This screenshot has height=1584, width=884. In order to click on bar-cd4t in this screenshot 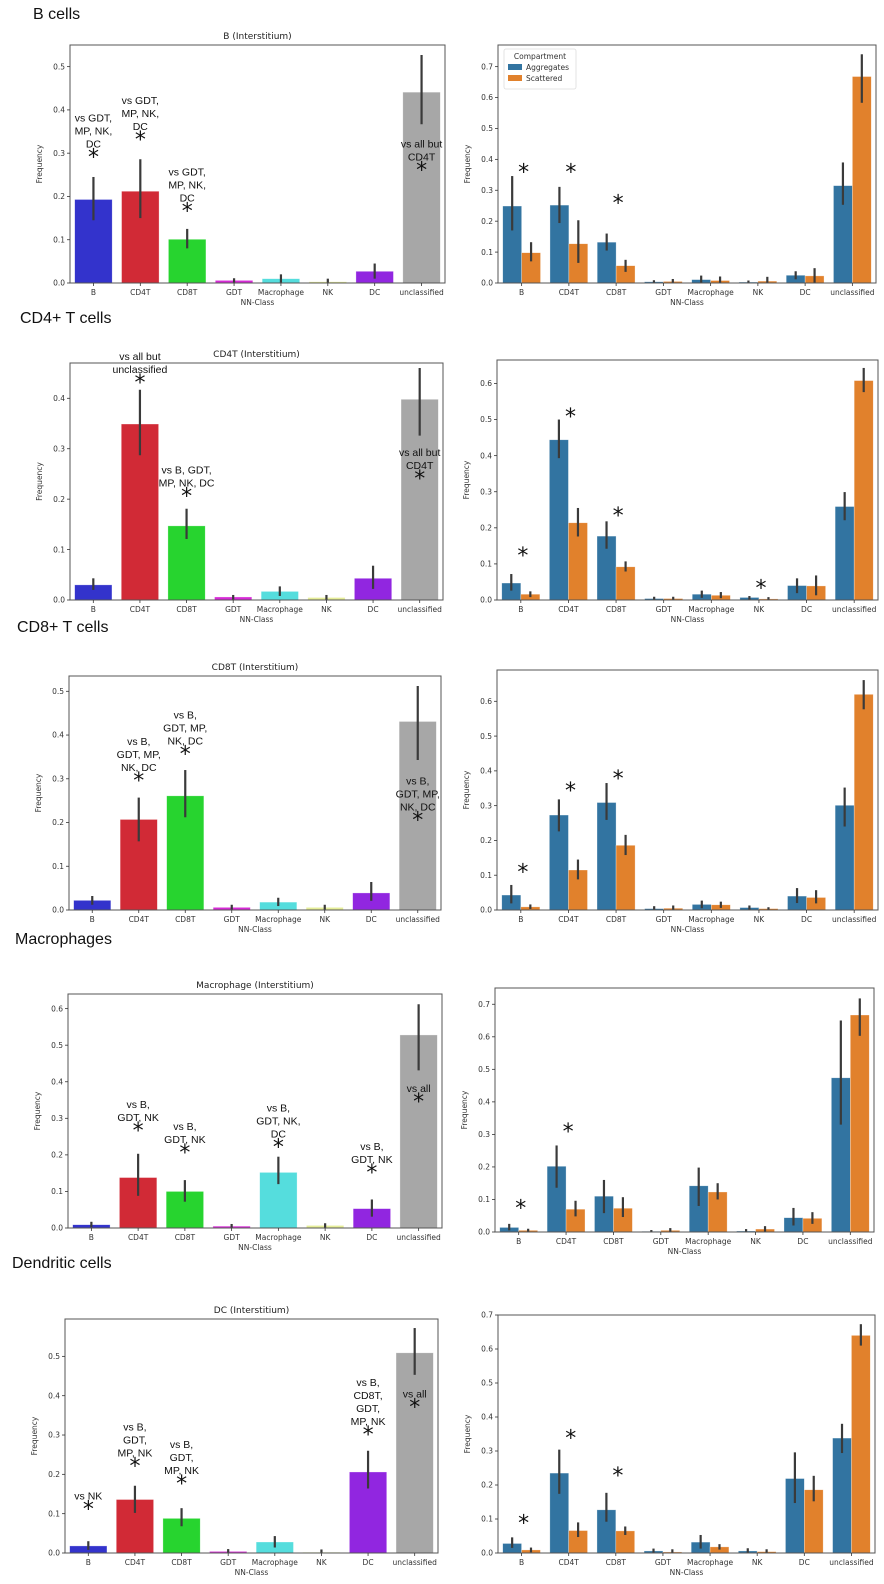, I will do `click(139, 512)`.